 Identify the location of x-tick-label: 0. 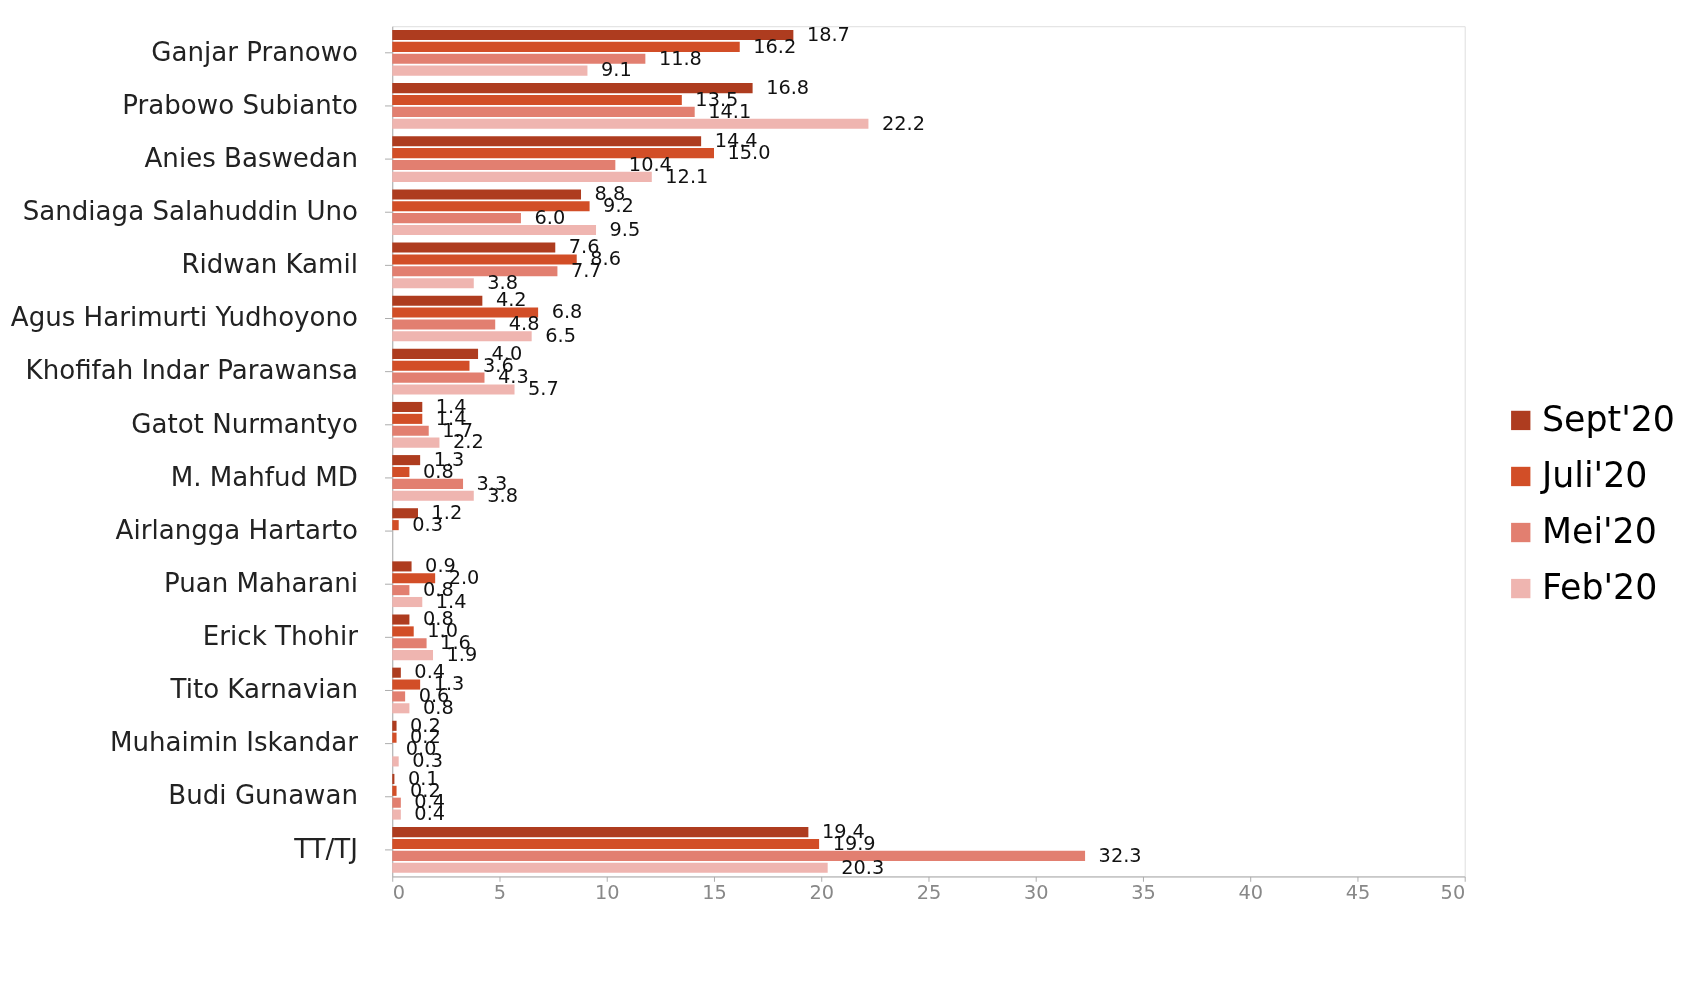
(399, 893).